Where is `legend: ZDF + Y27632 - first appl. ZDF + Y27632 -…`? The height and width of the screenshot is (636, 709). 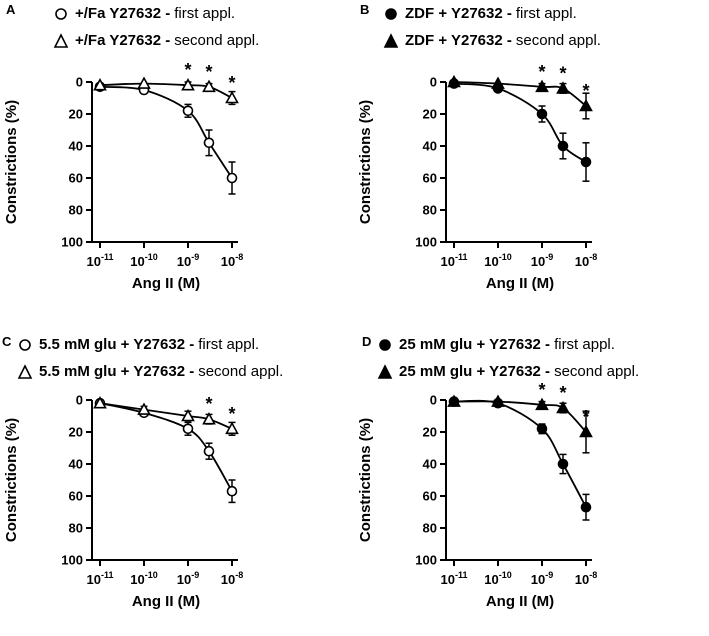
legend: ZDF + Y27632 - first appl. ZDF + Y27632 -… is located at coordinates (491, 27).